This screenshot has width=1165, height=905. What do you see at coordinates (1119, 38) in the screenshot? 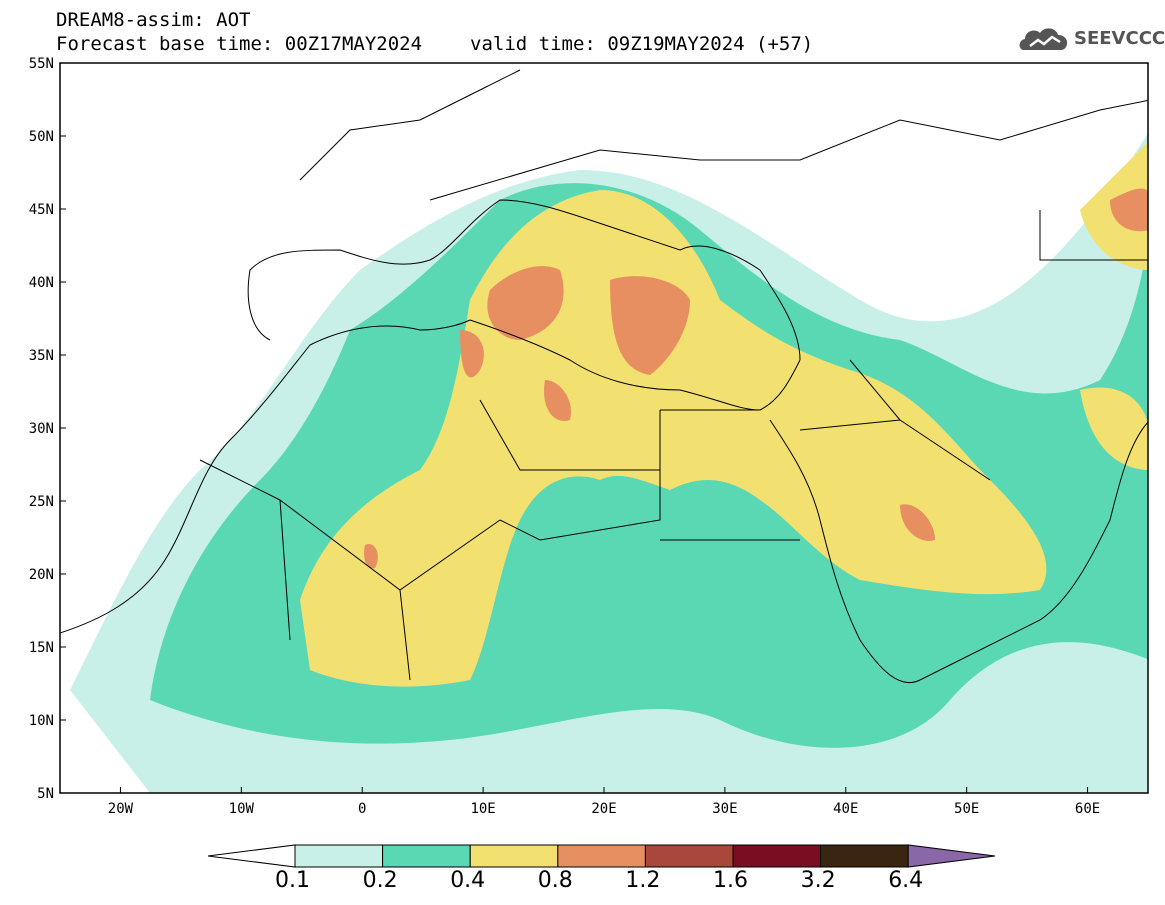
I see `logo-text: SEEVCCC` at bounding box center [1119, 38].